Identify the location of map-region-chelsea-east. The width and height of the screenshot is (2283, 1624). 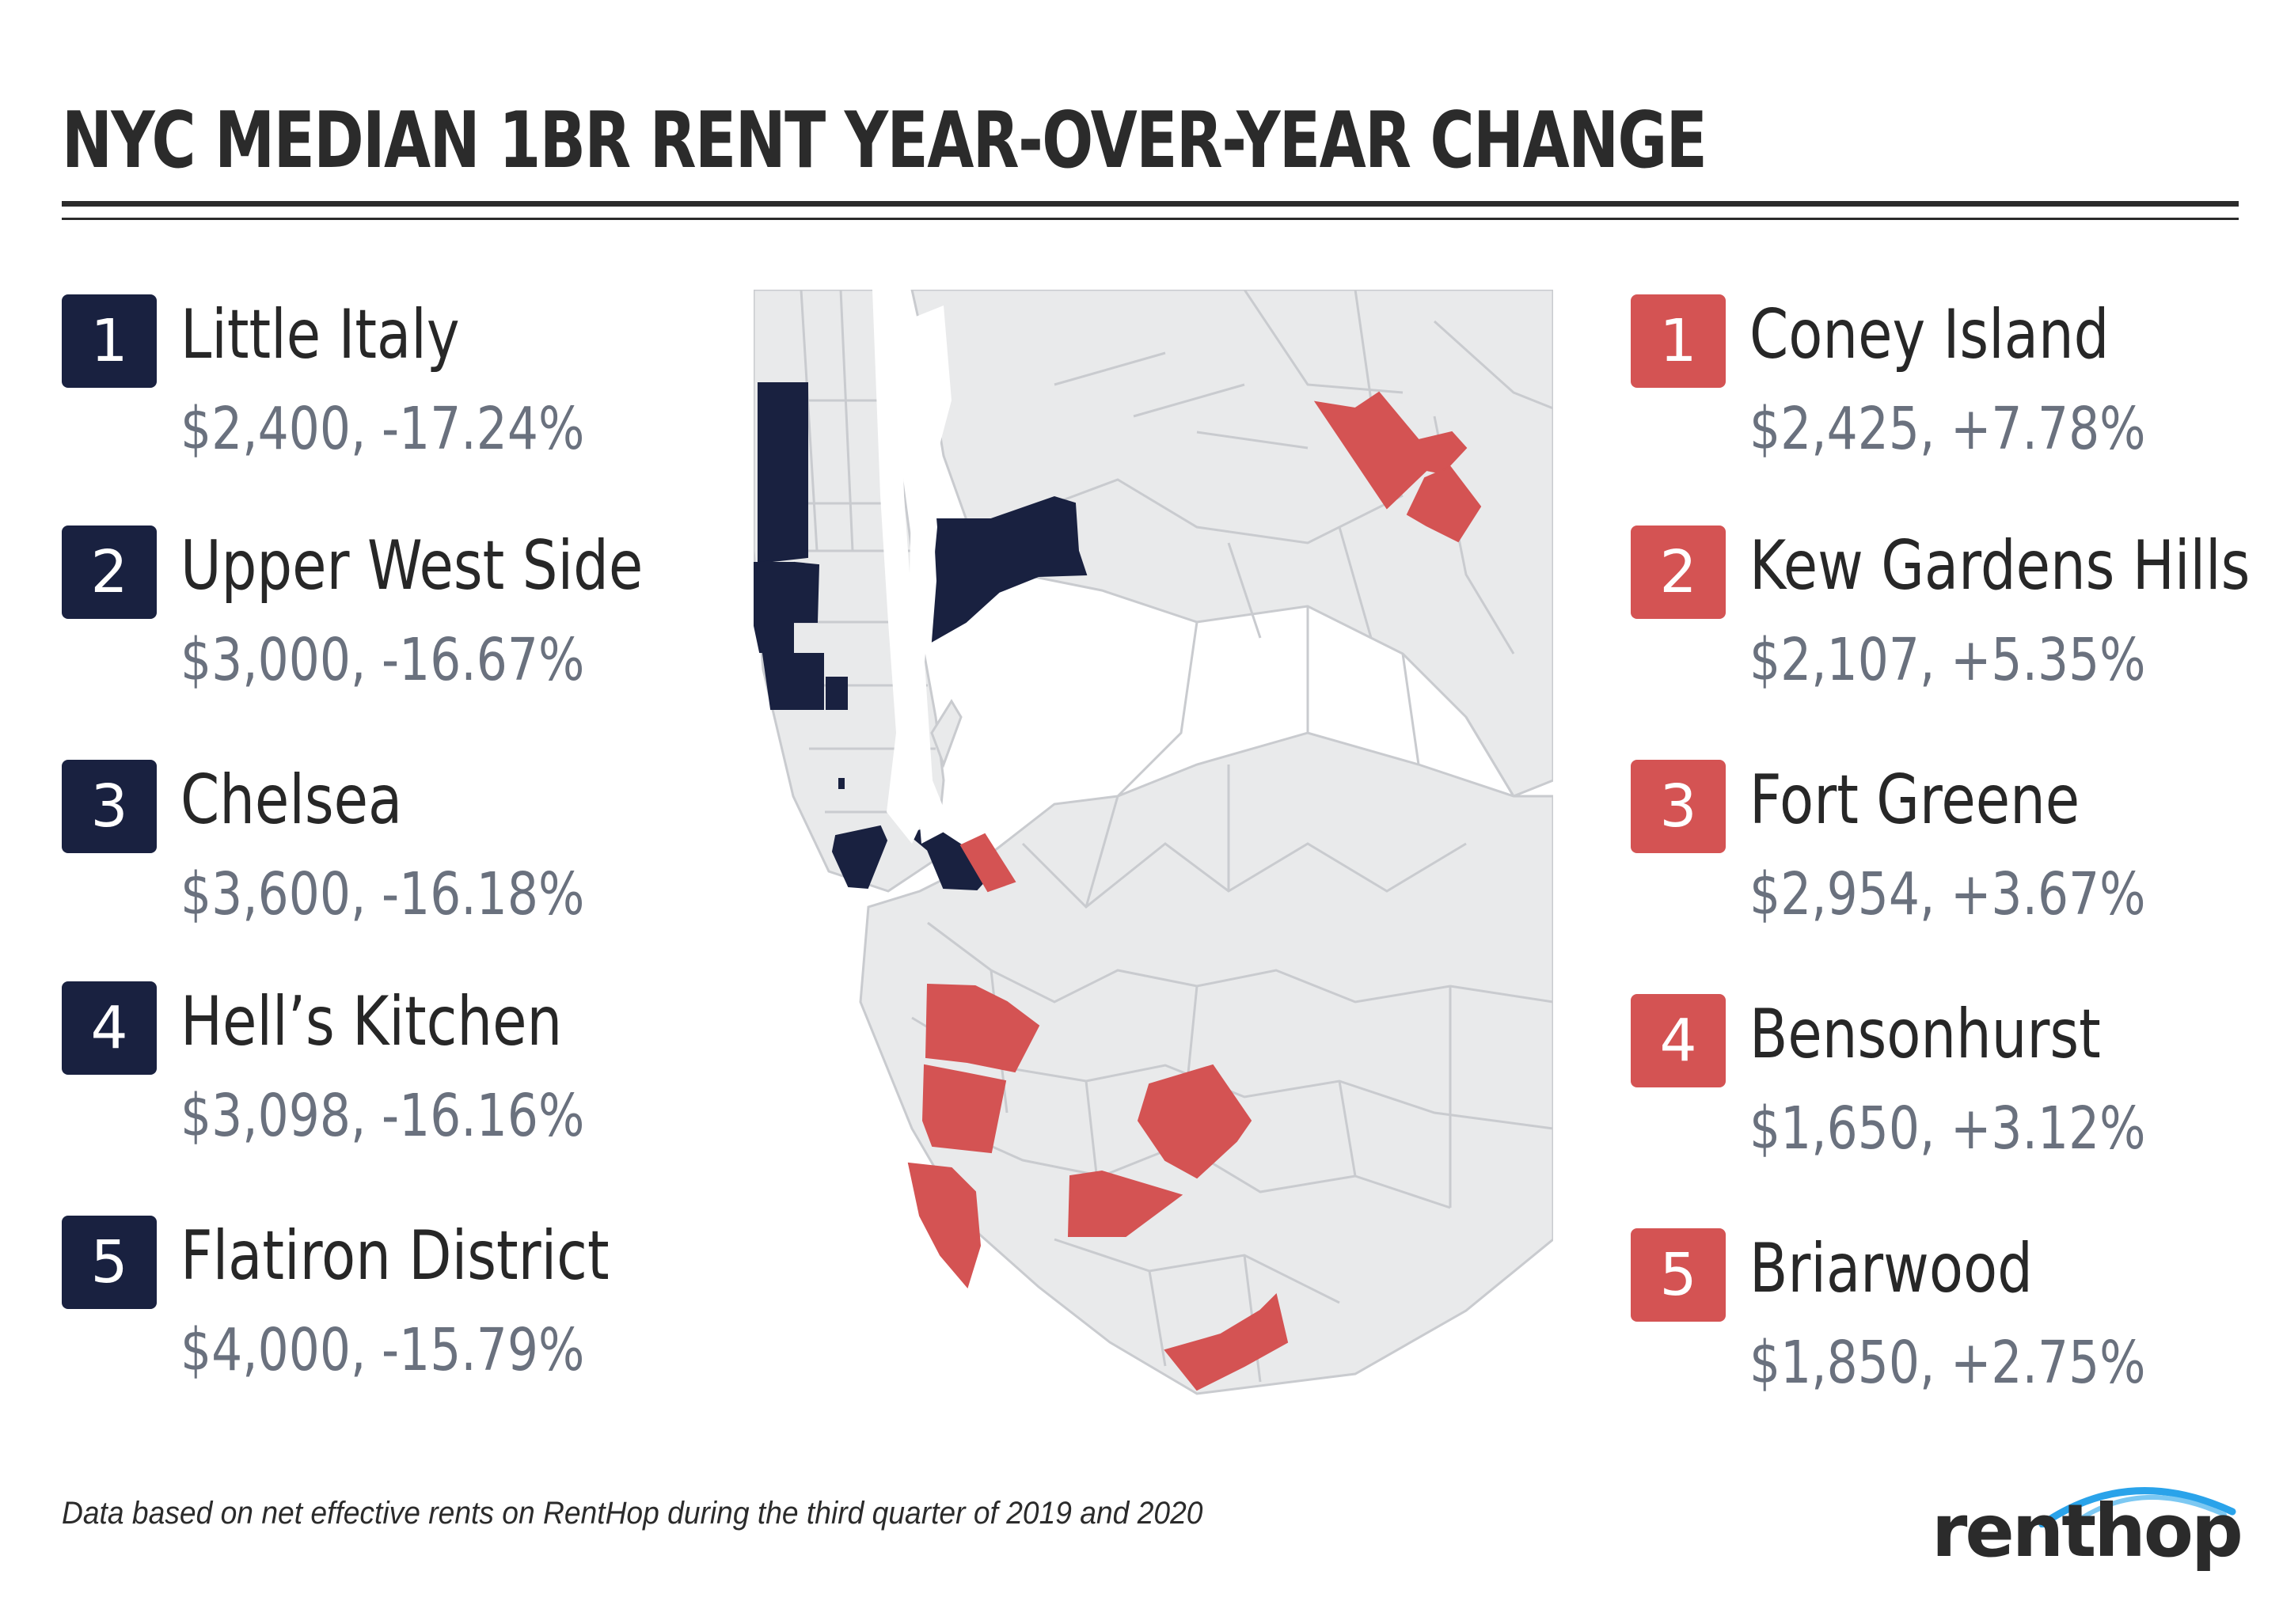
(807, 592).